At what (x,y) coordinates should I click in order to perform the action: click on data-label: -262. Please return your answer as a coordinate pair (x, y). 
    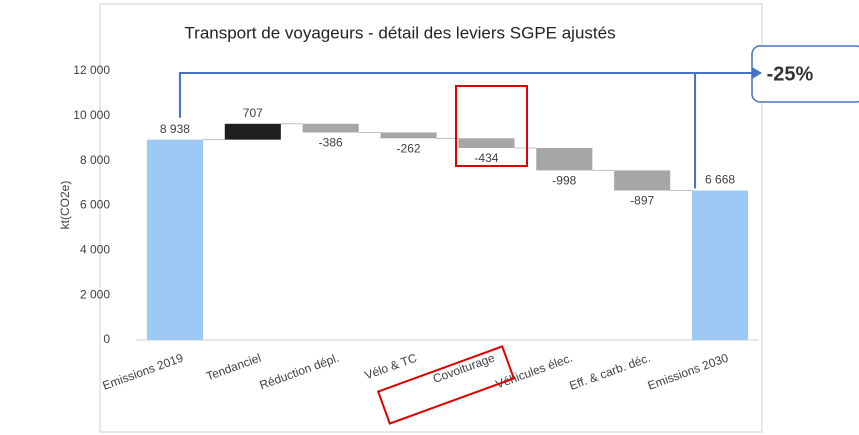
    Looking at the image, I should click on (409, 148).